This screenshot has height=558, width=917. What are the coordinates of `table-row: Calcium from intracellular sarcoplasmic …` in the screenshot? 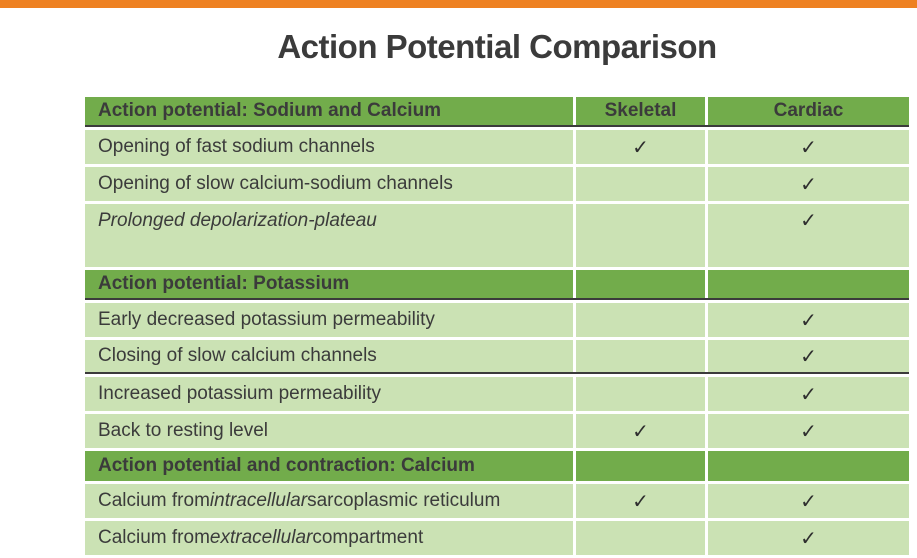 It's located at (497, 501).